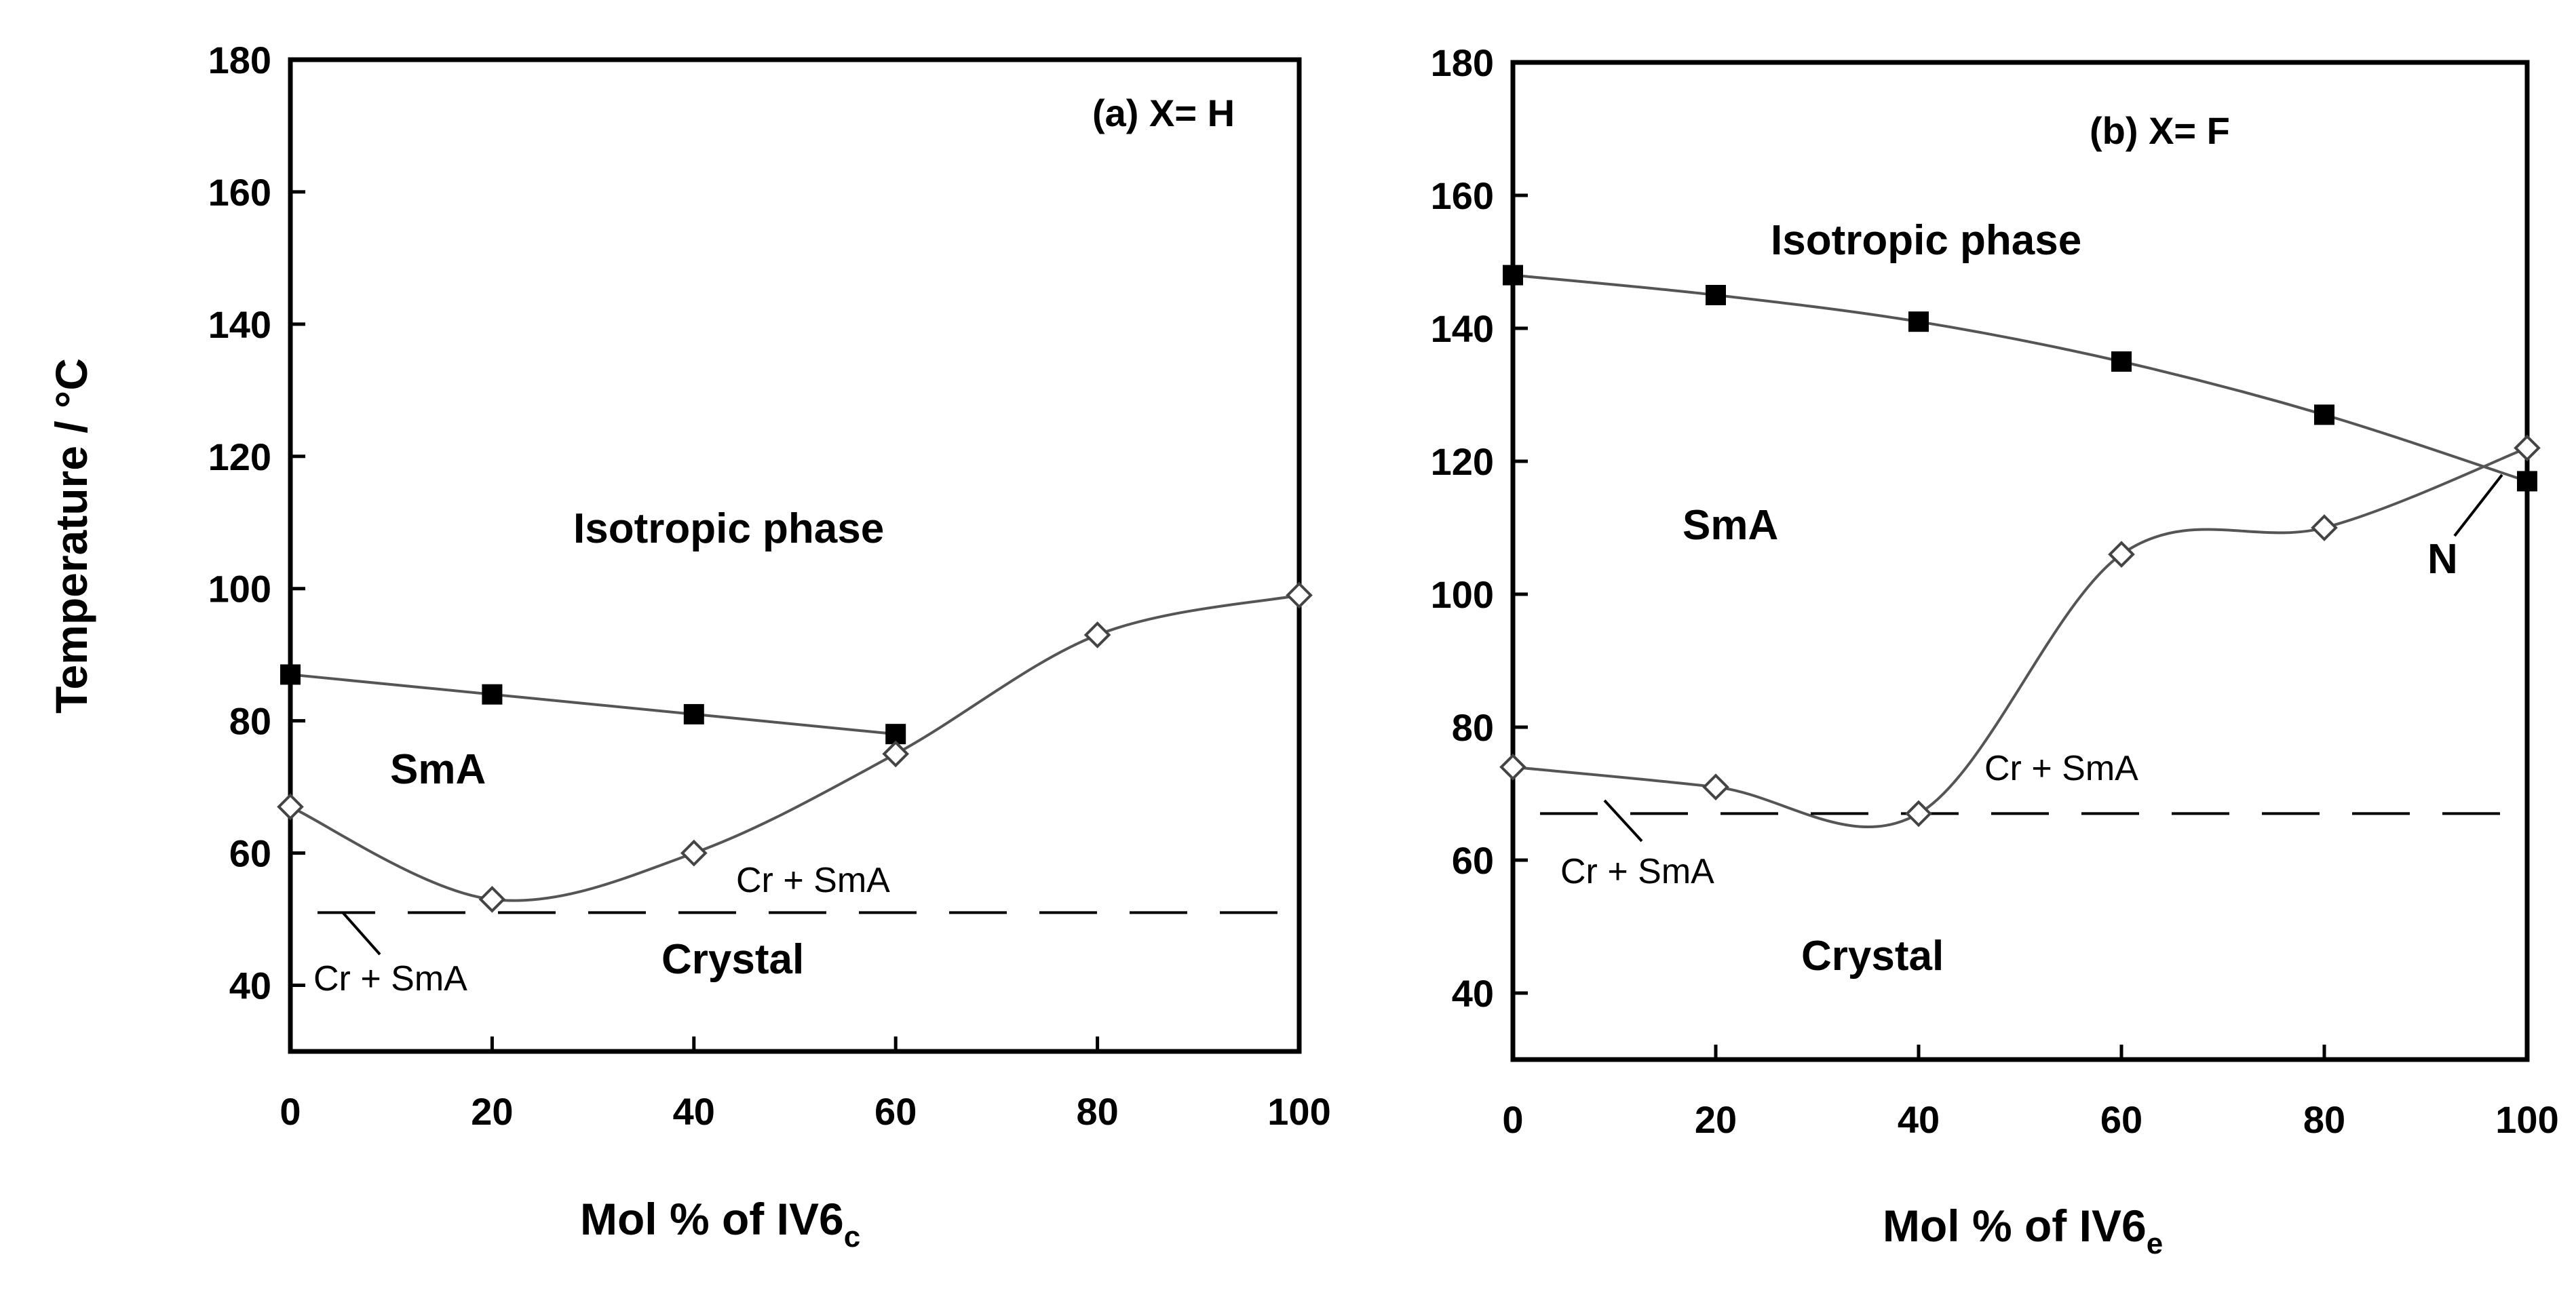  Describe the element at coordinates (895, 1112) in the screenshot. I see `panel-a-x-tick-label-60: 60` at that location.